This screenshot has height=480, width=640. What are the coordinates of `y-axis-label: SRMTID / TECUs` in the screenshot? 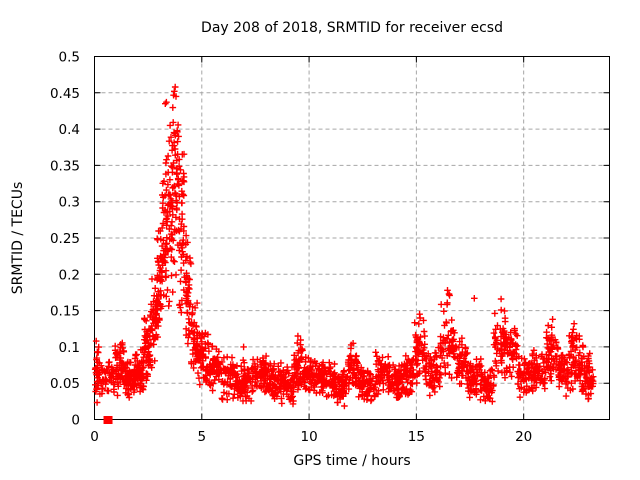 It's located at (18, 238).